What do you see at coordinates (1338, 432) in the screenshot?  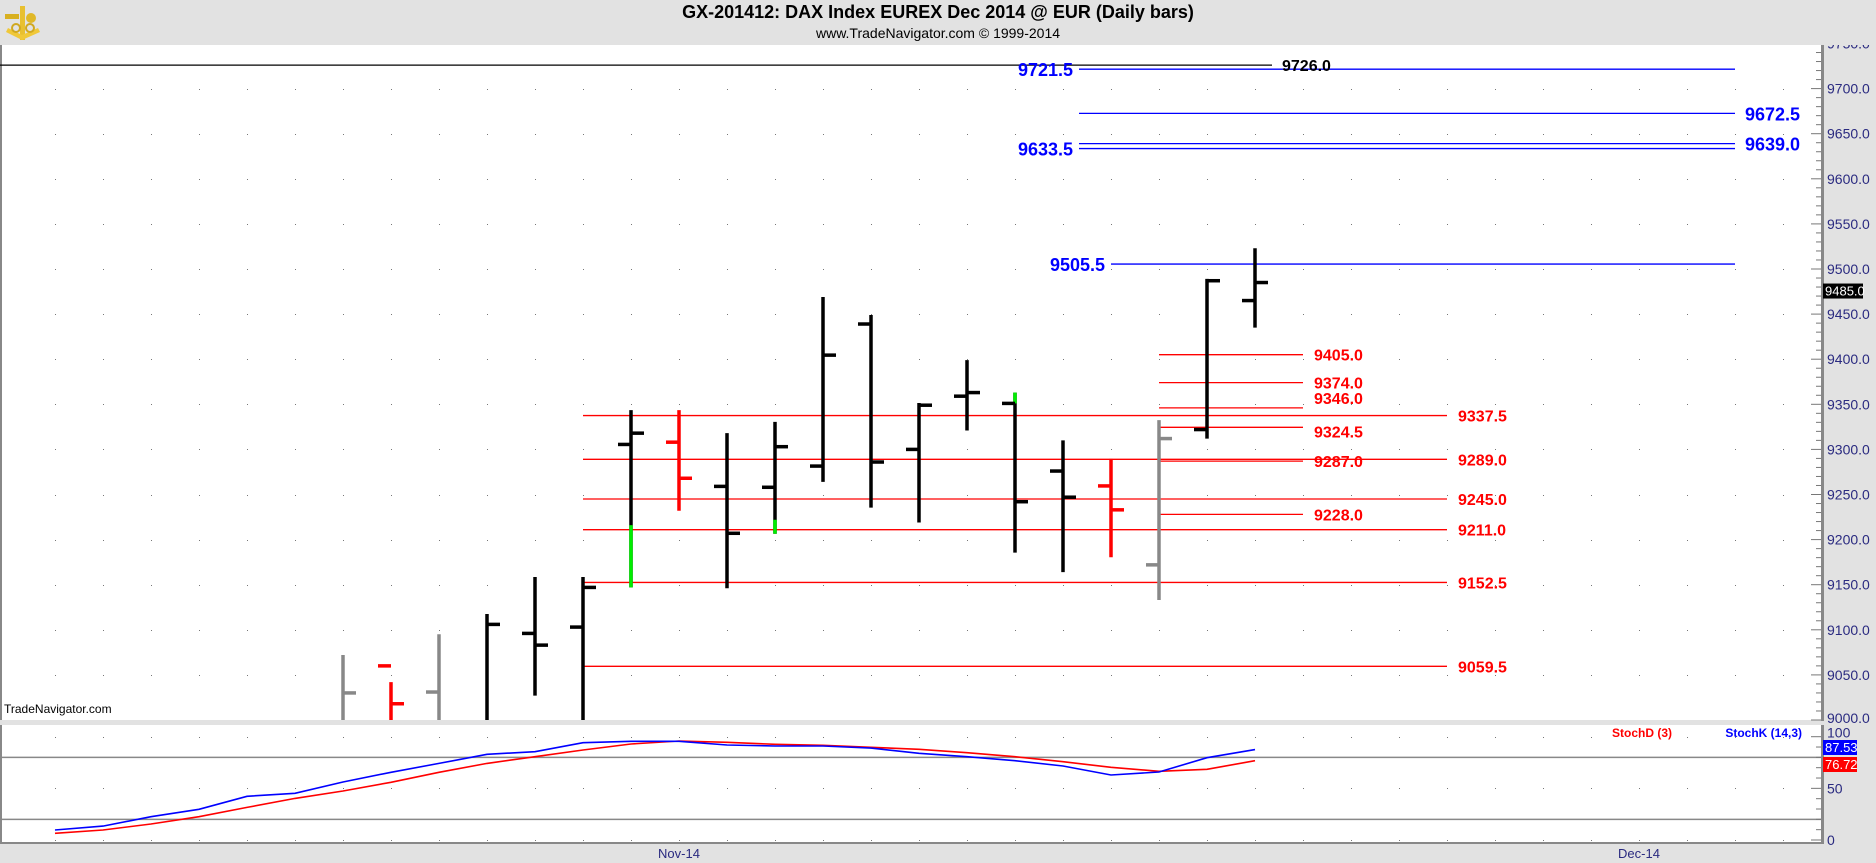 I see `level-label: 9324.5` at bounding box center [1338, 432].